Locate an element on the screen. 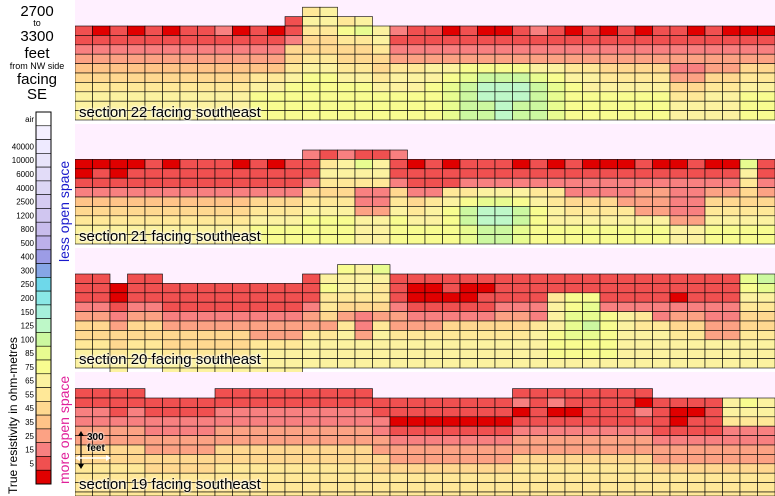  legend-tick-label: 800 is located at coordinates (28, 229).